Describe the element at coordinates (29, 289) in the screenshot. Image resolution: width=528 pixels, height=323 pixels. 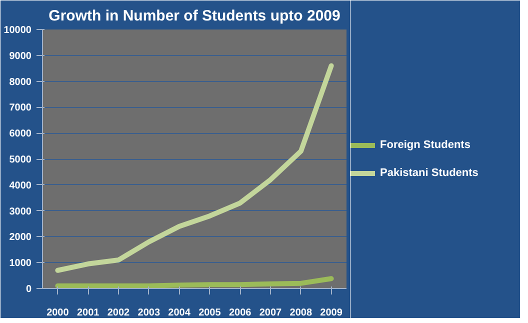
I see `y-tick-label: 0` at that location.